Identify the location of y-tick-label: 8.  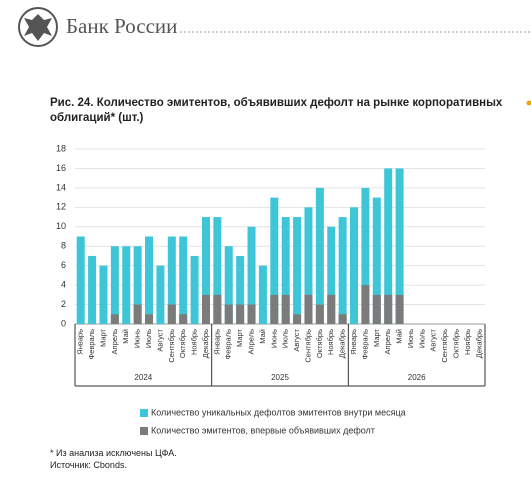
(63, 246).